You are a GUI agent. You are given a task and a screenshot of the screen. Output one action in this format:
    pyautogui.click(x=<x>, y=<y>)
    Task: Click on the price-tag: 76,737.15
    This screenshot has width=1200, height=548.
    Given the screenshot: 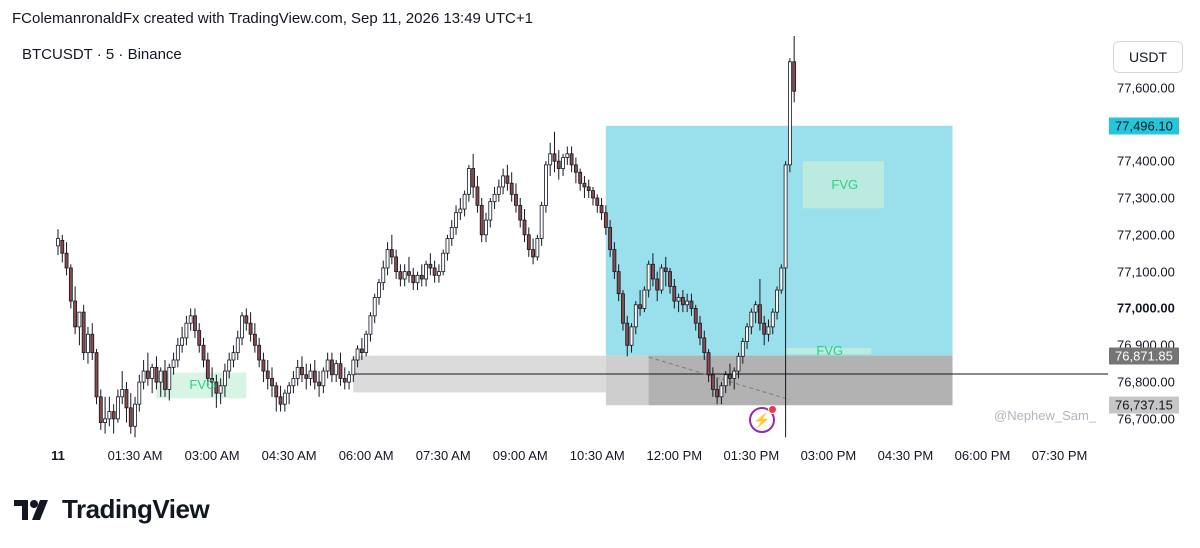 What is the action you would take?
    pyautogui.click(x=1144, y=405)
    